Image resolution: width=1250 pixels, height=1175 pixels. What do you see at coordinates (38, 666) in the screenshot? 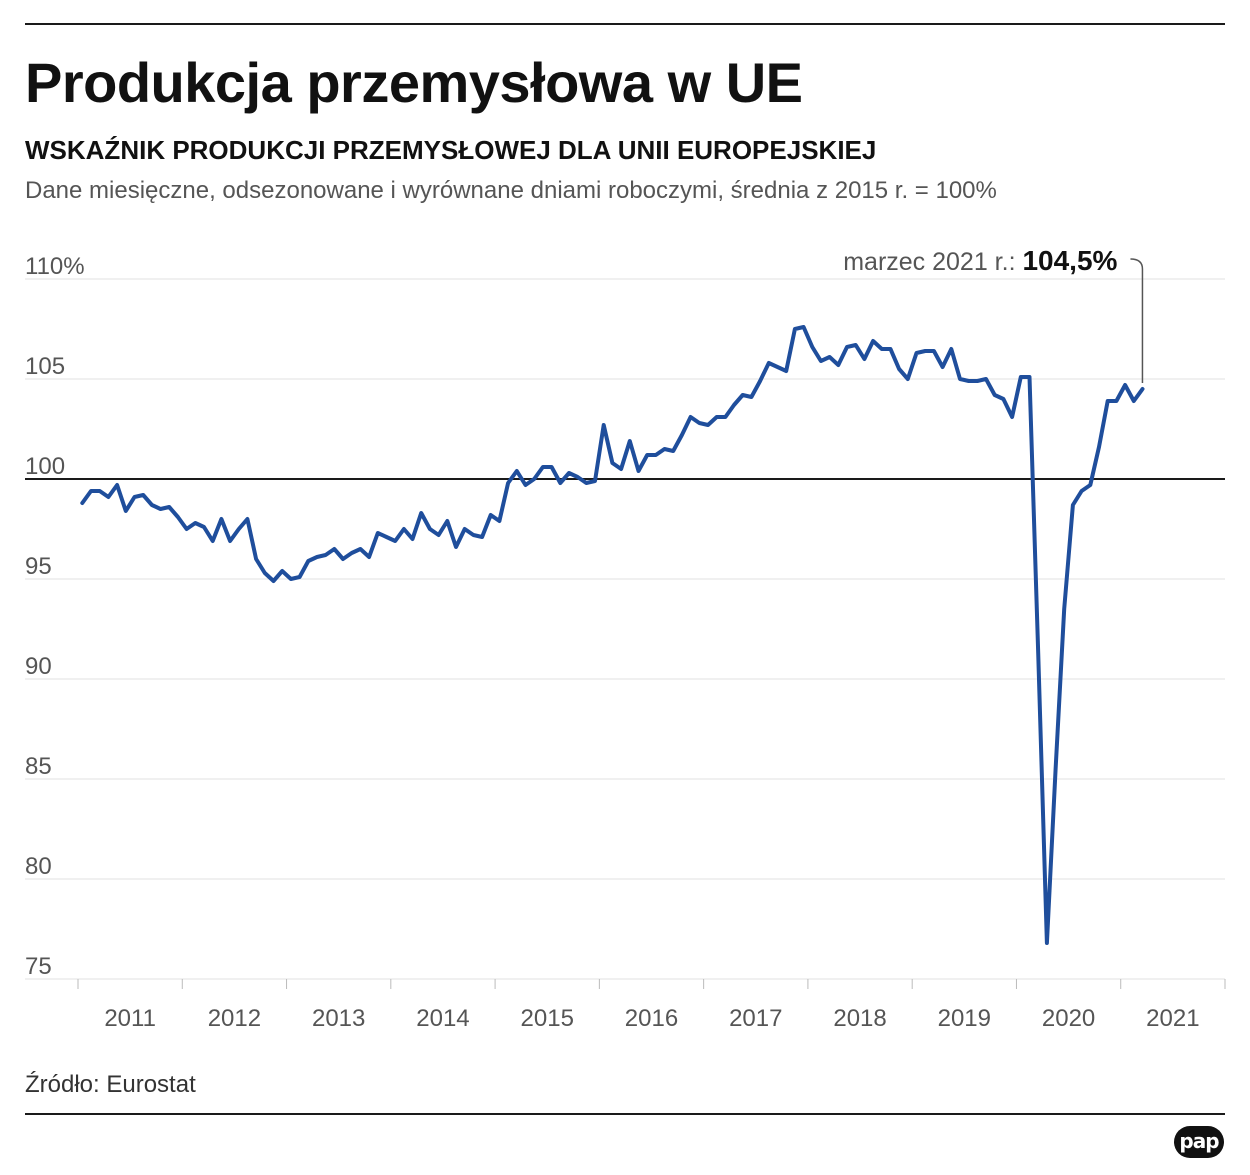
I see `y-tick-label: 90` at bounding box center [38, 666].